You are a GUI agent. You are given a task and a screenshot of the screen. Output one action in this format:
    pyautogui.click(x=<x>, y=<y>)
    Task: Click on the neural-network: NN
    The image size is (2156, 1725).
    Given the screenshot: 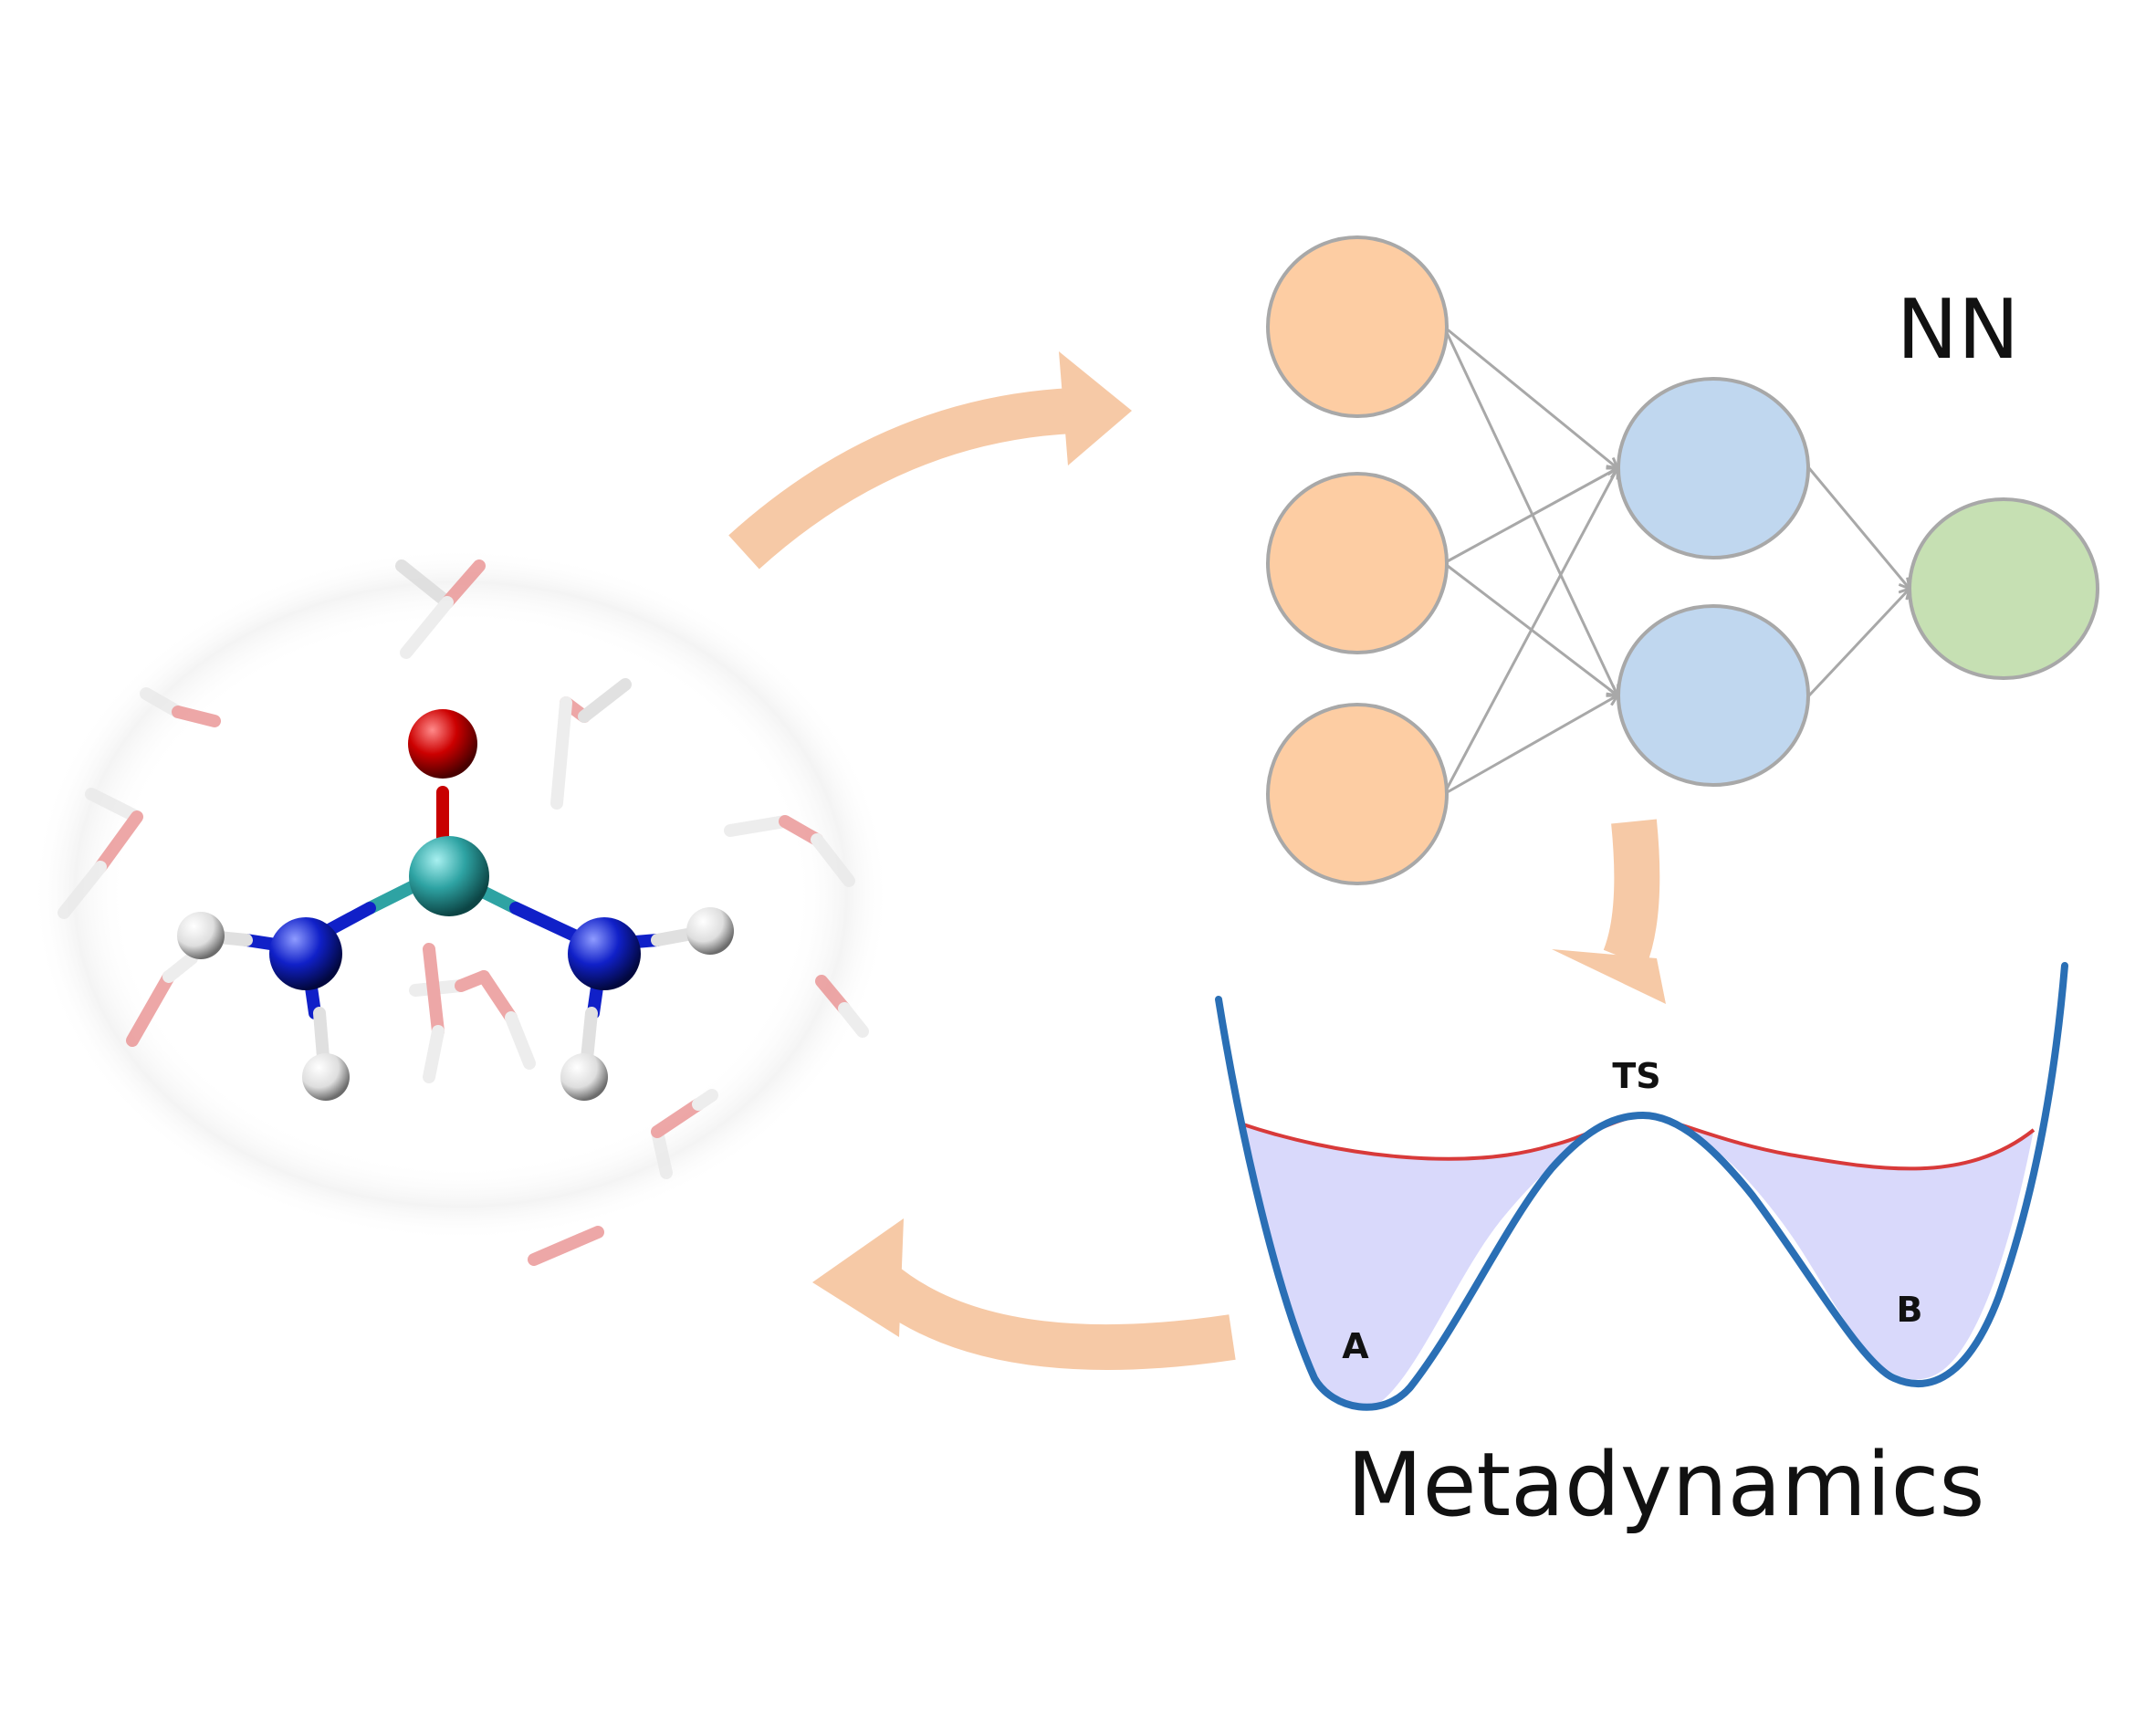 What is the action you would take?
    pyautogui.click(x=1682, y=560)
    